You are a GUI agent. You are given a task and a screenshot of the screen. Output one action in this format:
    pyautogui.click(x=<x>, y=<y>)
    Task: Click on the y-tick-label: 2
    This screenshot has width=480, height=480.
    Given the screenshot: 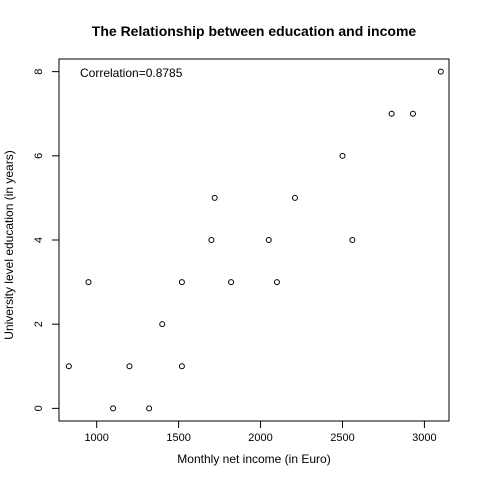 What is the action you would take?
    pyautogui.click(x=39, y=324)
    